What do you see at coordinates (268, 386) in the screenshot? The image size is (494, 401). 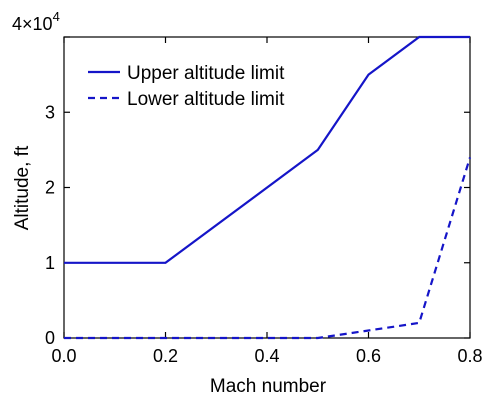 I see `x-axis-title: Mach number` at bounding box center [268, 386].